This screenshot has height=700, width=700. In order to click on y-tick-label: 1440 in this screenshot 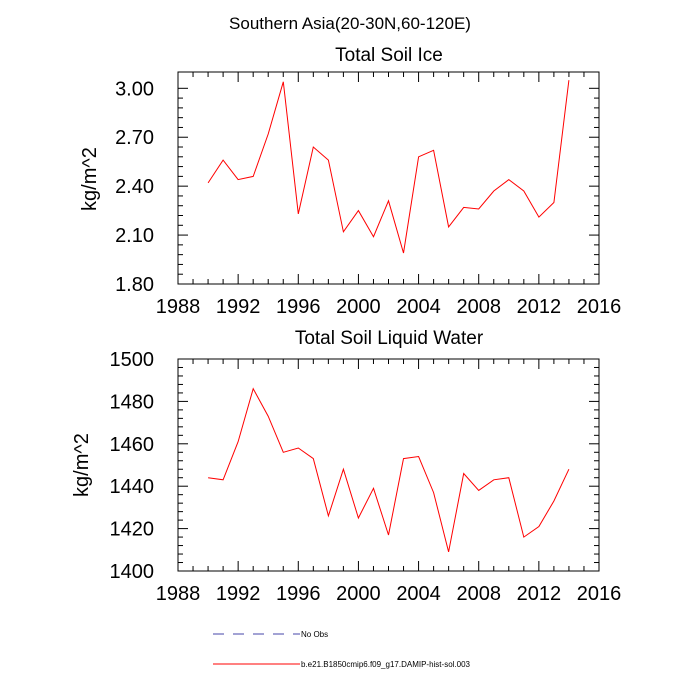, I will do `click(132, 487)`.